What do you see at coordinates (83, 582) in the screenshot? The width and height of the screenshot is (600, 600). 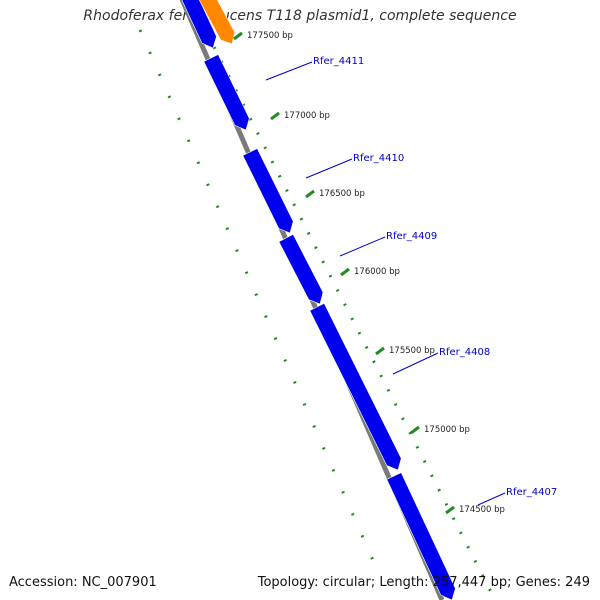 I see `accession-text: Accession: NC_007901` at bounding box center [83, 582].